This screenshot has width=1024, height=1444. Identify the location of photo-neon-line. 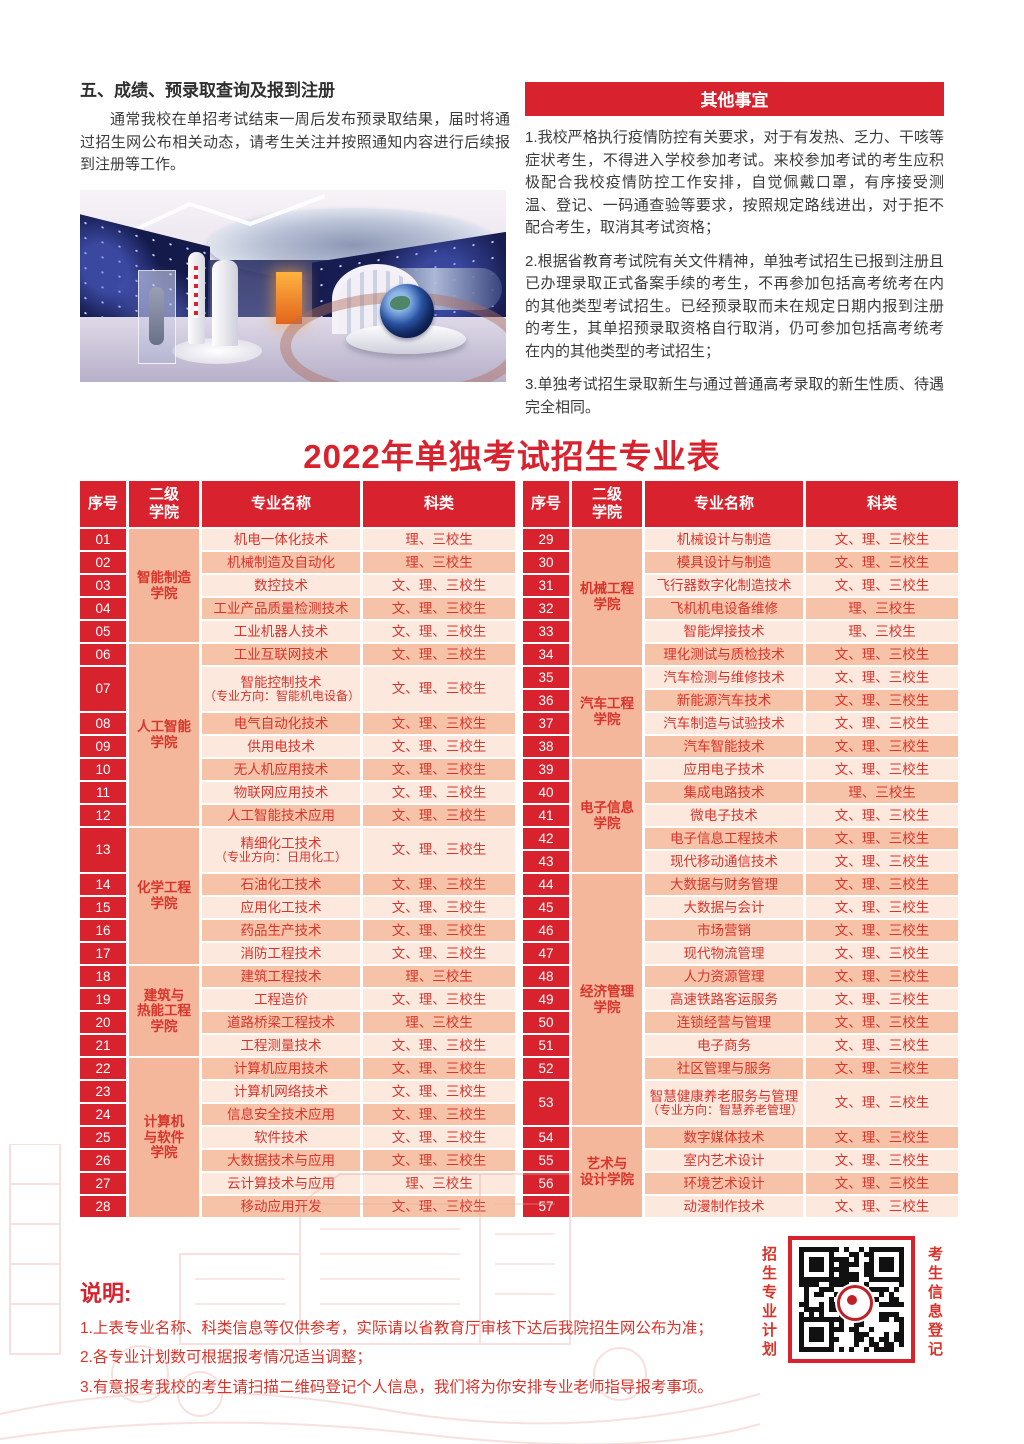
(227, 214).